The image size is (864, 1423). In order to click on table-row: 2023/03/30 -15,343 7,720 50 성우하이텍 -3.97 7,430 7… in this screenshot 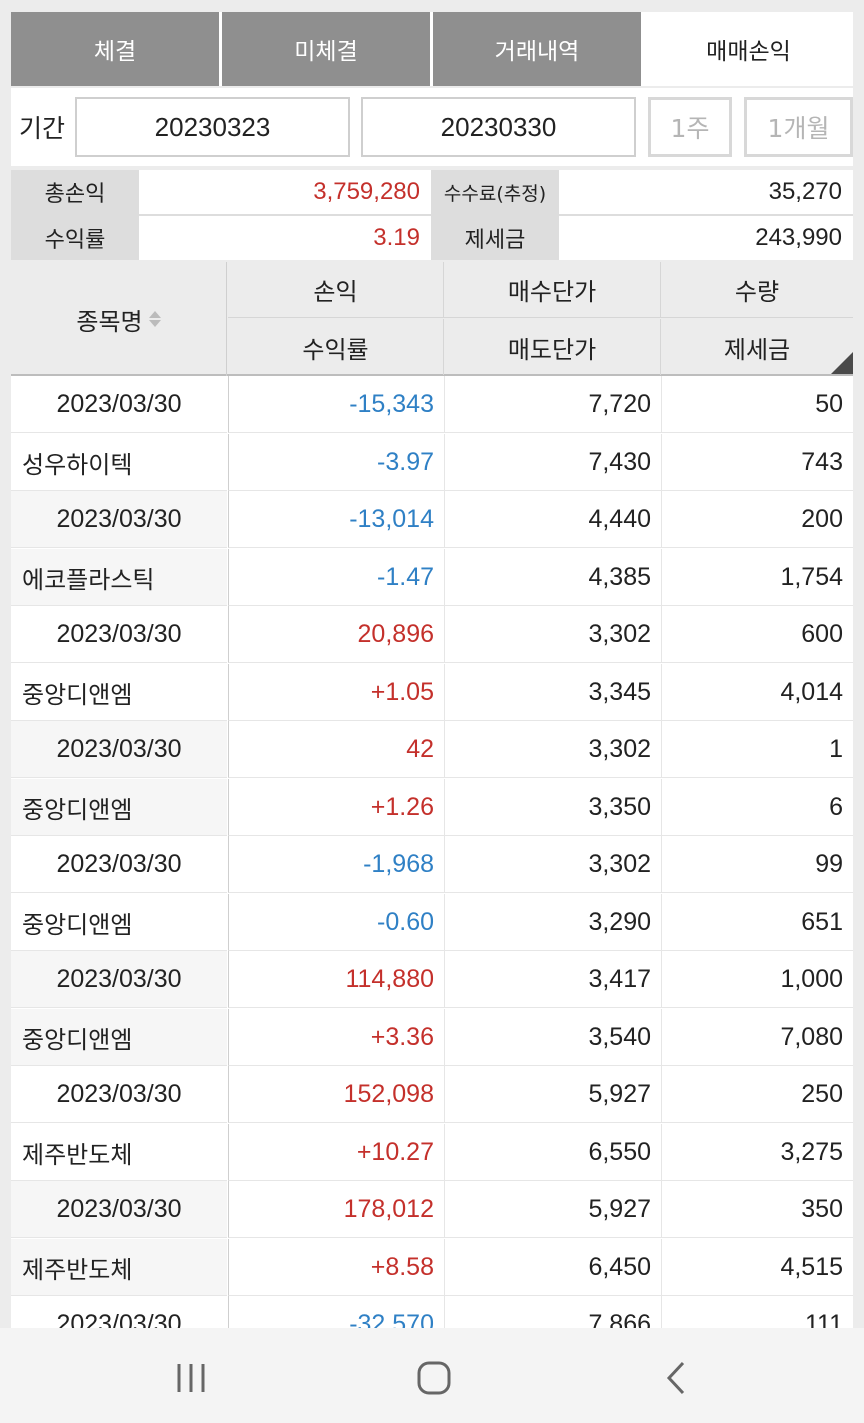, I will do `click(432, 433)`.